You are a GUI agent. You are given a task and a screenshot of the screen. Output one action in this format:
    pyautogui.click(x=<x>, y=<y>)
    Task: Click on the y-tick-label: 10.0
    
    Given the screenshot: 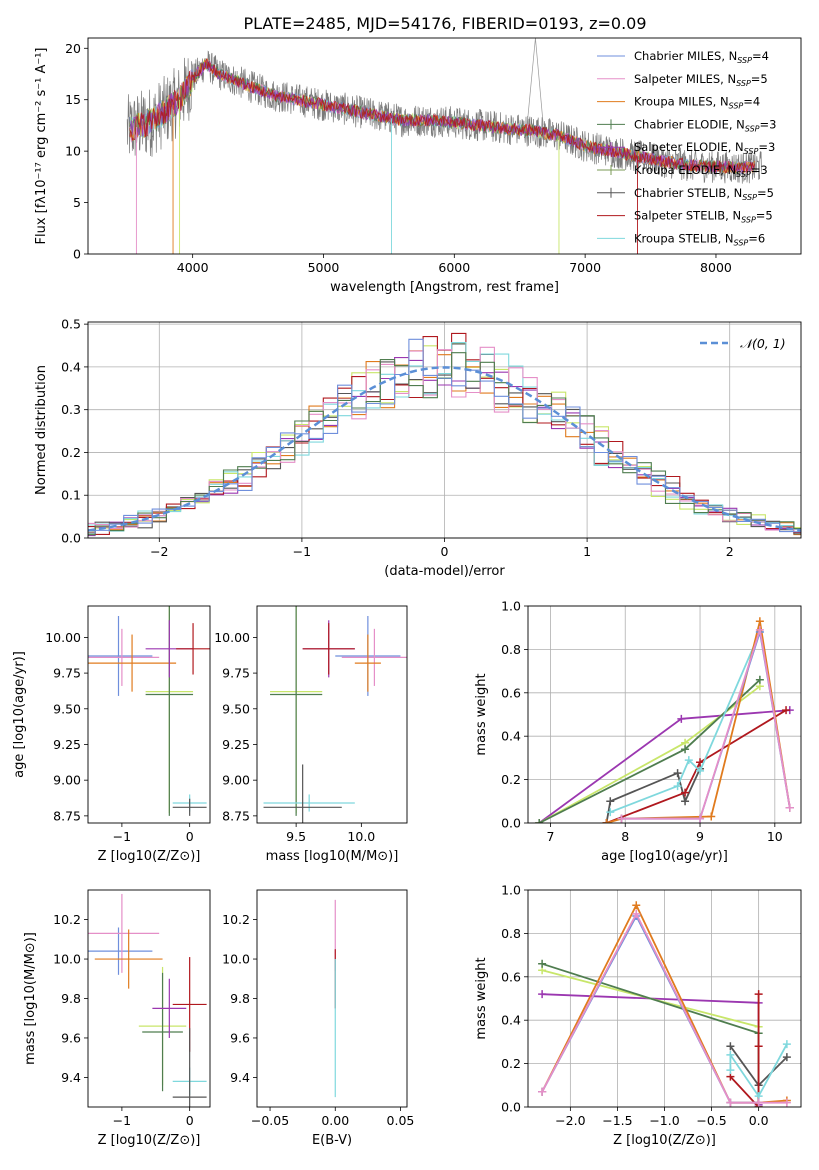 What is the action you would take?
    pyautogui.click(x=67, y=959)
    